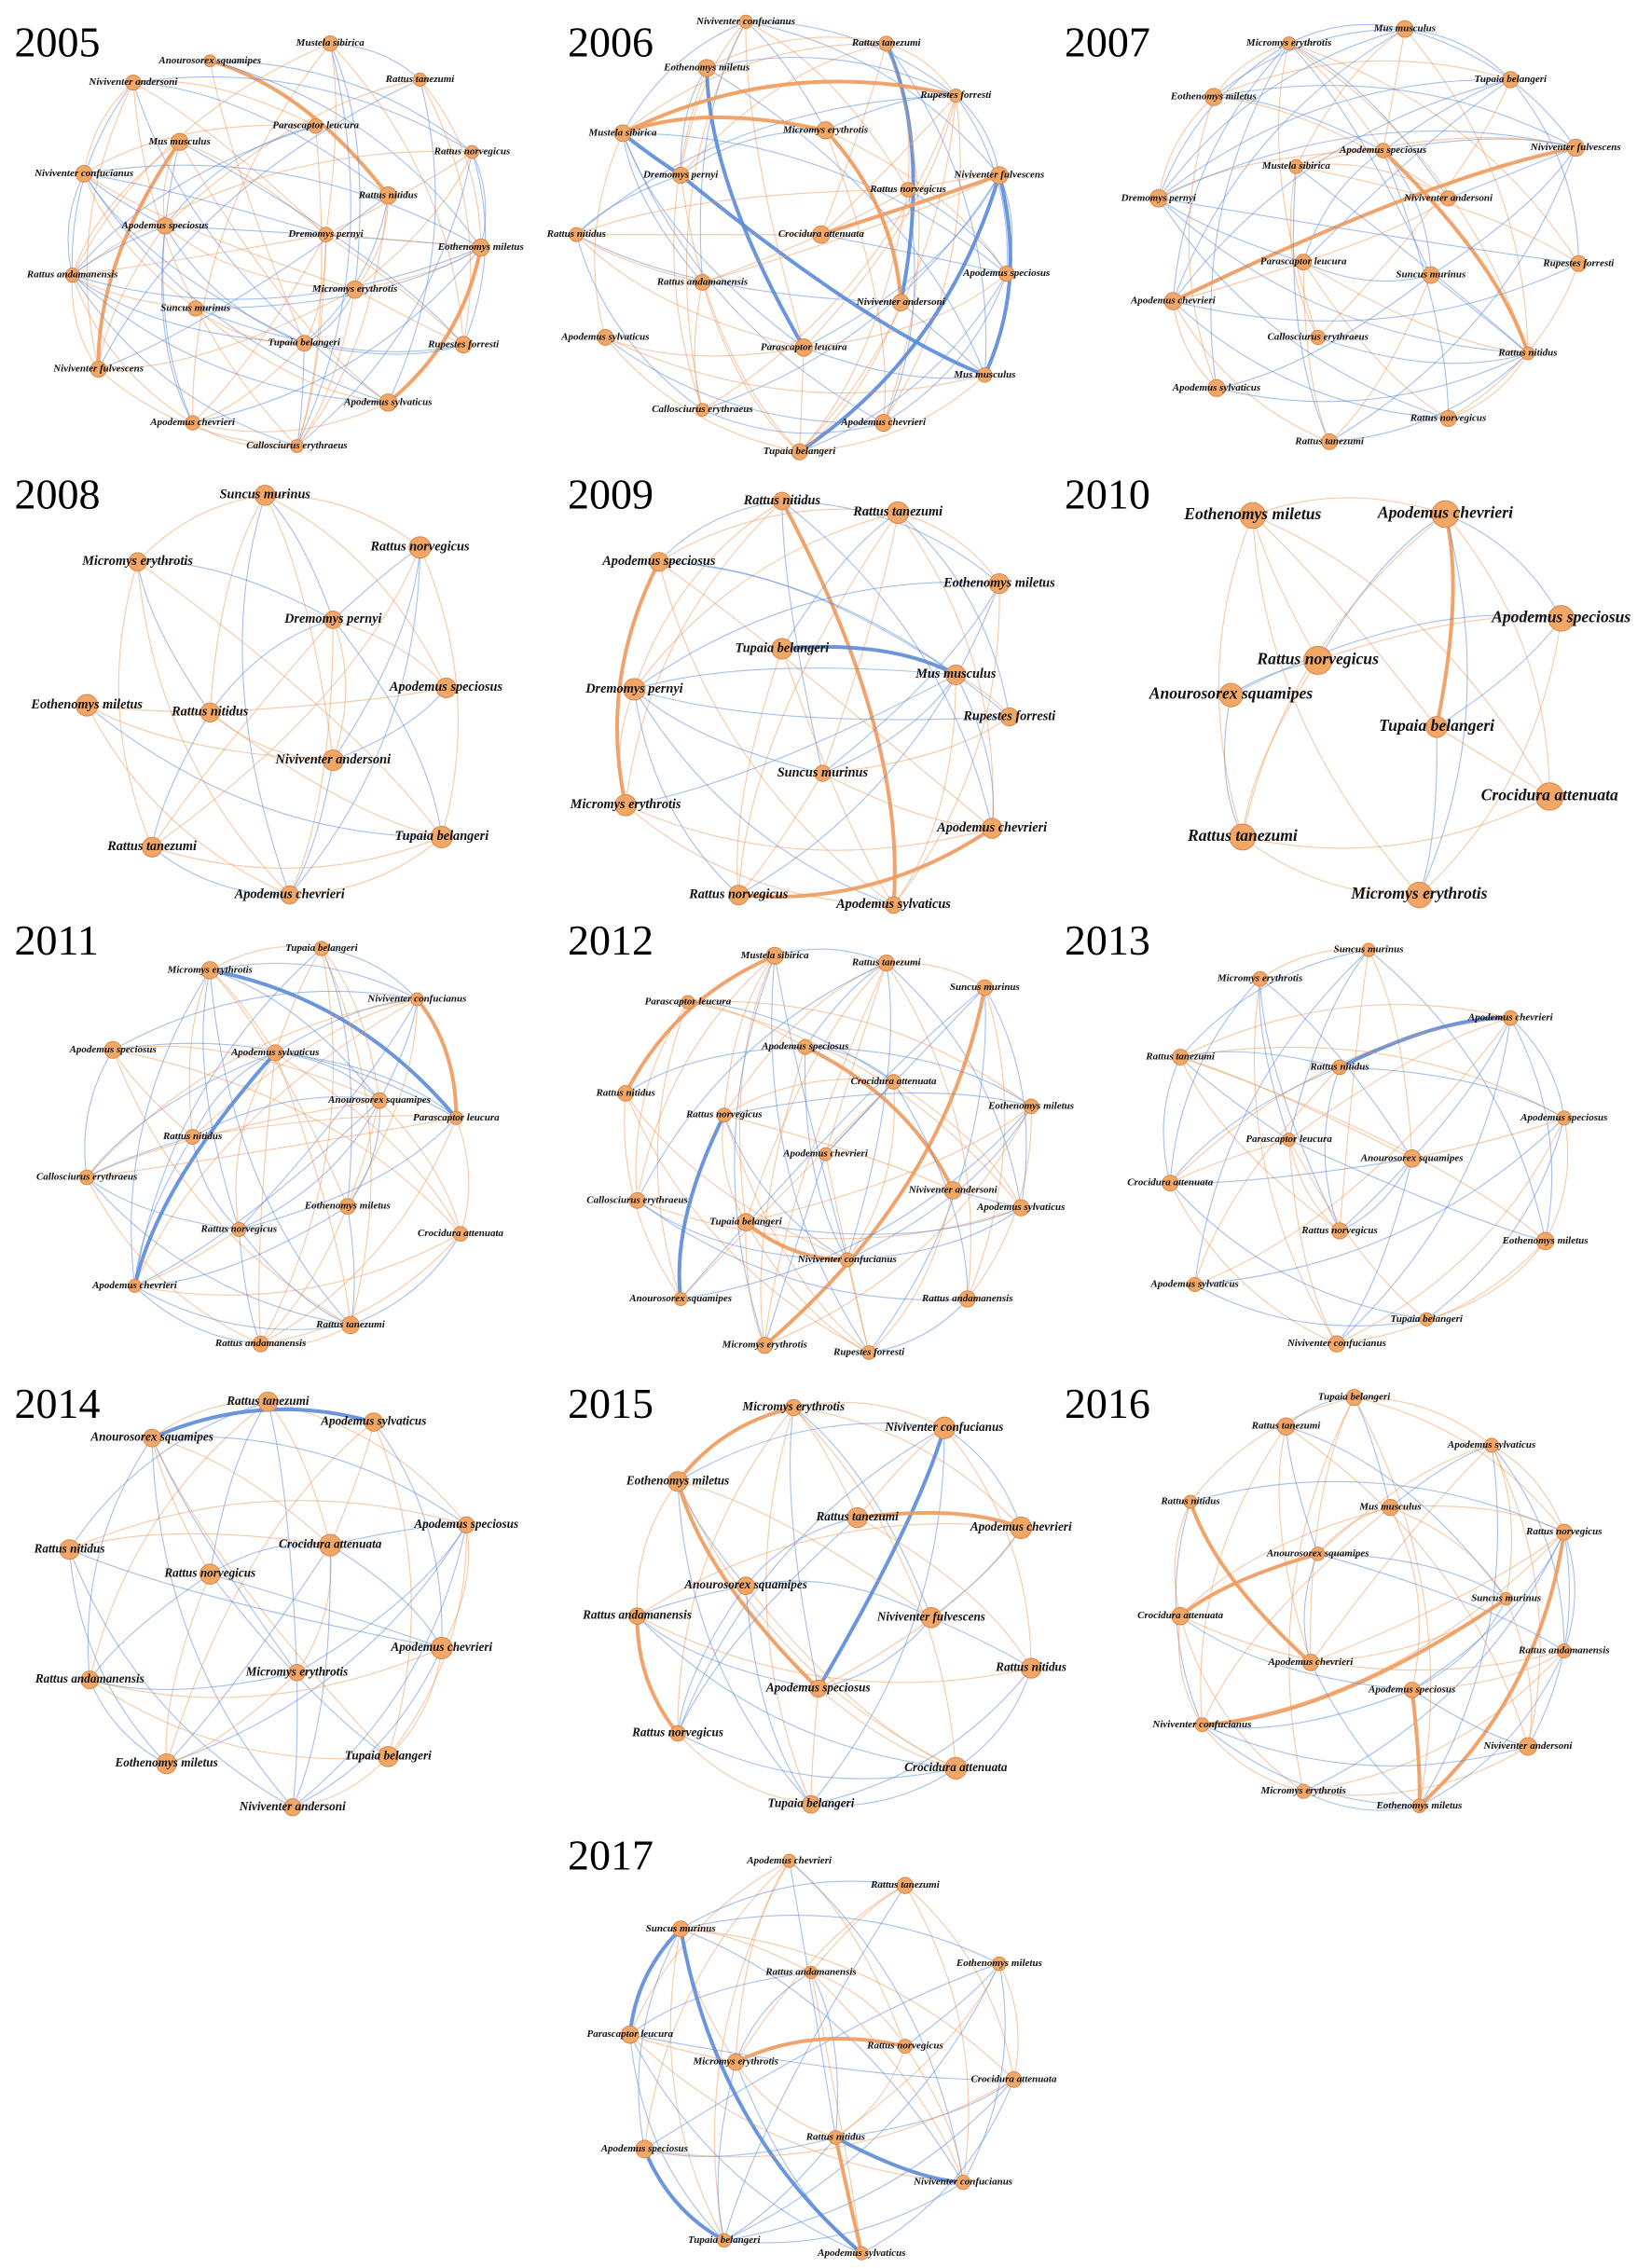  Describe the element at coordinates (166, 1762) in the screenshot. I see `node-label: Eothenomys miletus` at that location.